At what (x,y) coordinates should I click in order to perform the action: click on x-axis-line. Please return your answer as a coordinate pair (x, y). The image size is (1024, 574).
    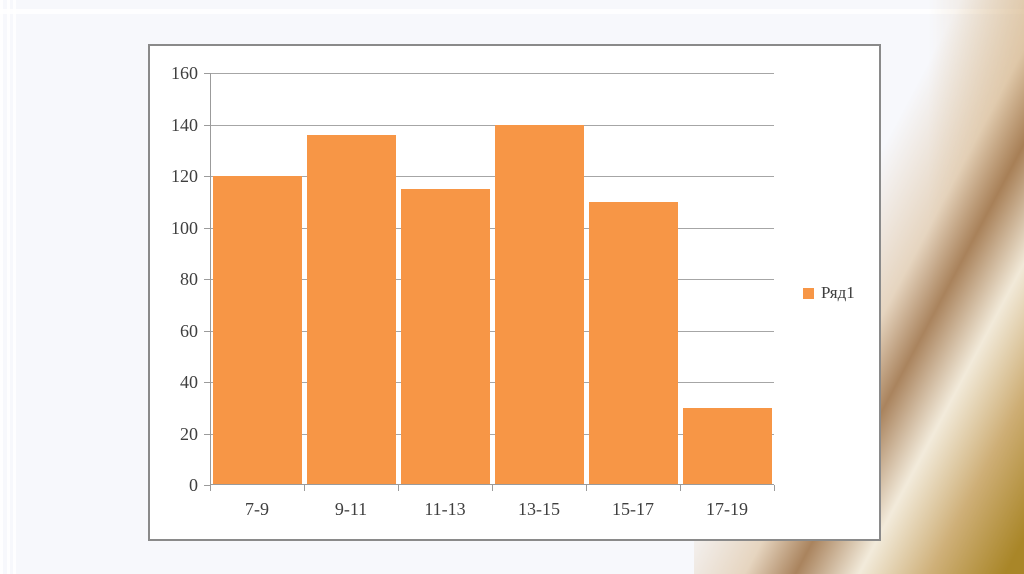
    Looking at the image, I should click on (492, 484).